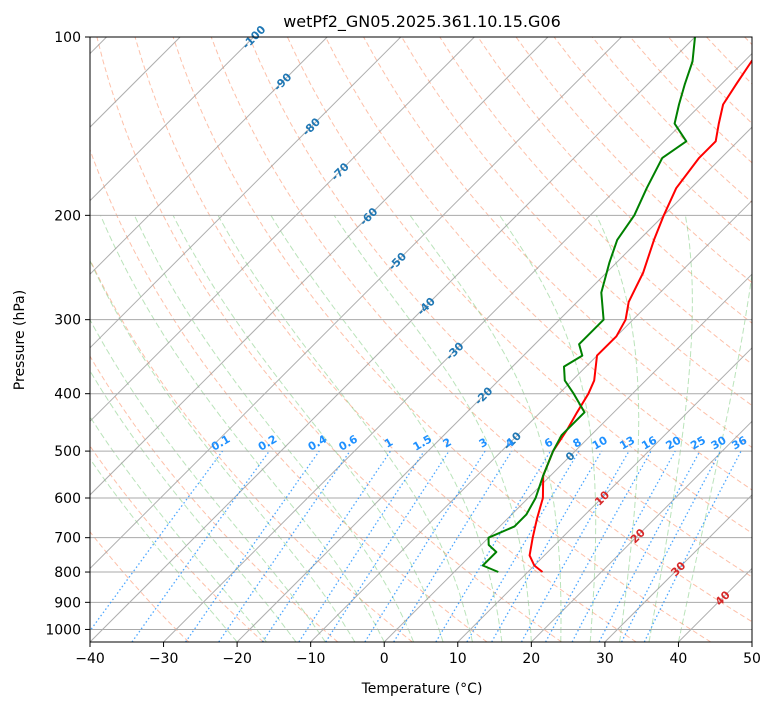 The height and width of the screenshot is (708, 775). I want to click on y-axis-ticks: 100 200 300 400 500 600 700 800 900 1000, so click(67, 334).